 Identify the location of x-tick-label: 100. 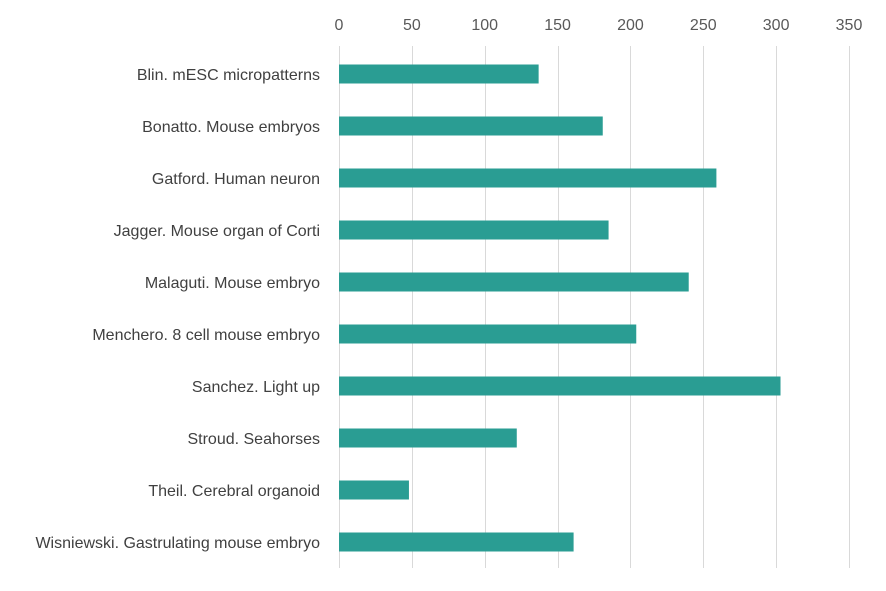
(484, 25).